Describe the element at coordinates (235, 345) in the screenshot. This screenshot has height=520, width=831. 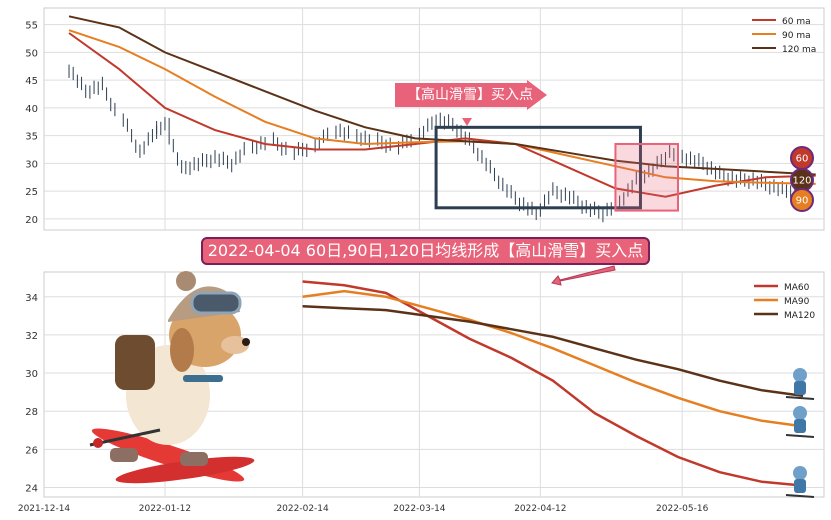
I see `dog-snout` at that location.